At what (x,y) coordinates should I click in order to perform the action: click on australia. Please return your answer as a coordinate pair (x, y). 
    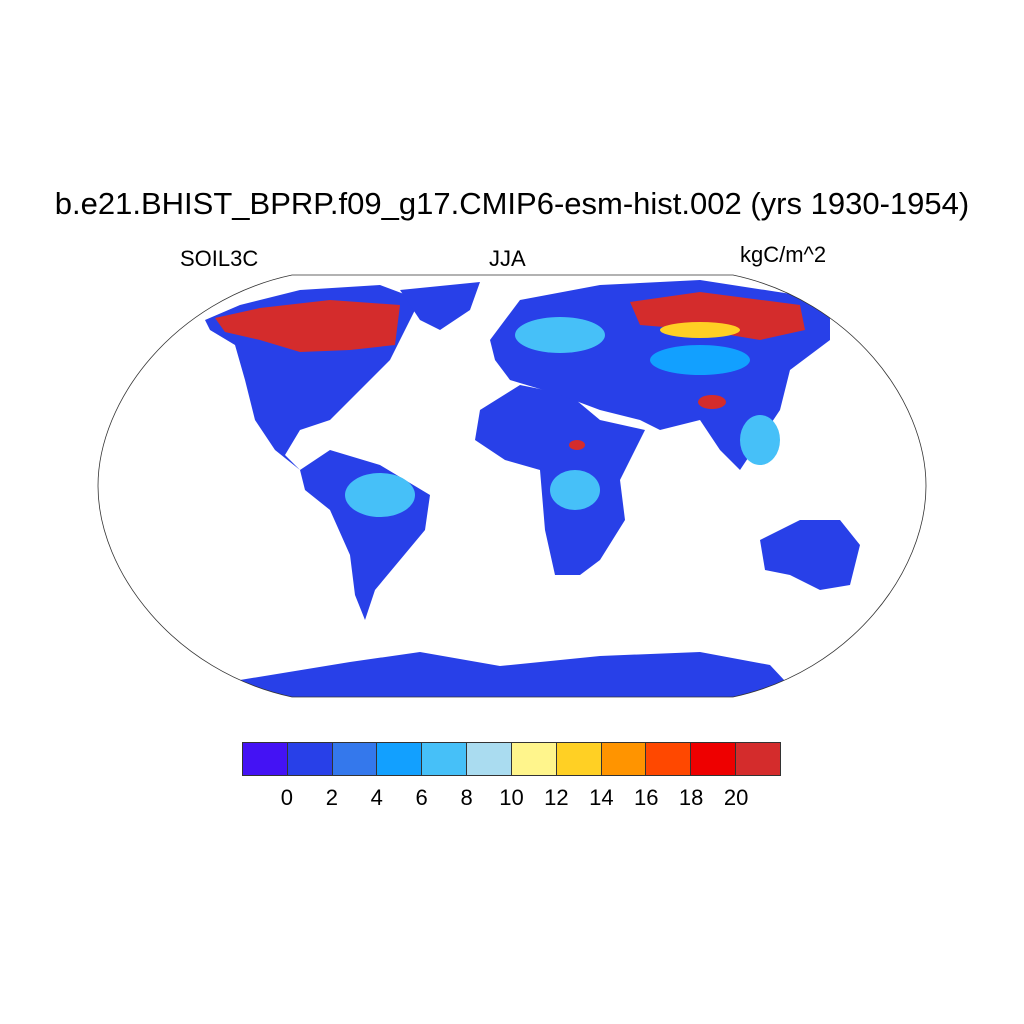
    Looking at the image, I should click on (810, 555).